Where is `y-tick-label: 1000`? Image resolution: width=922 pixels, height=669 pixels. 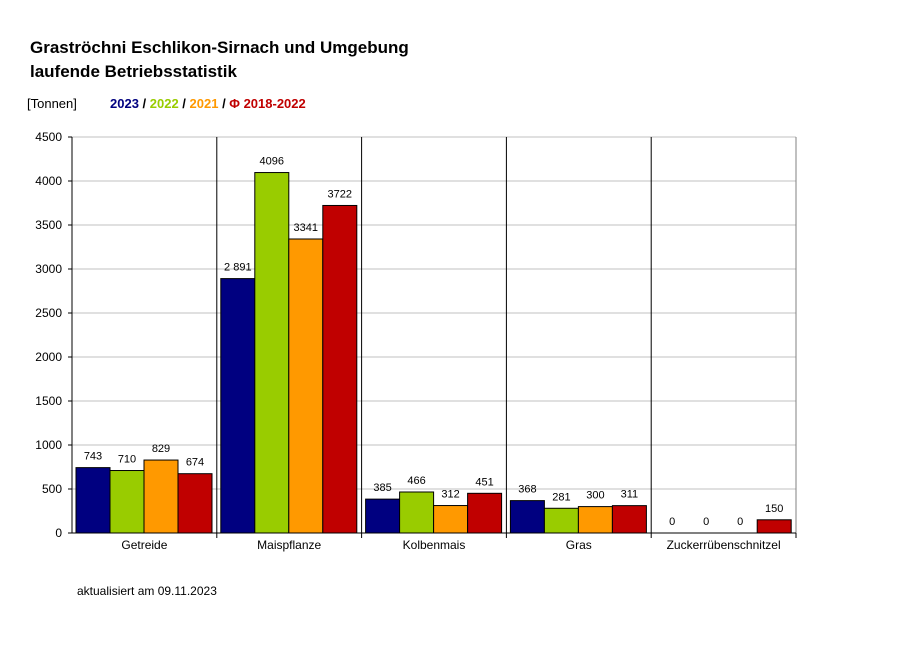 y-tick-label: 1000 is located at coordinates (48, 445).